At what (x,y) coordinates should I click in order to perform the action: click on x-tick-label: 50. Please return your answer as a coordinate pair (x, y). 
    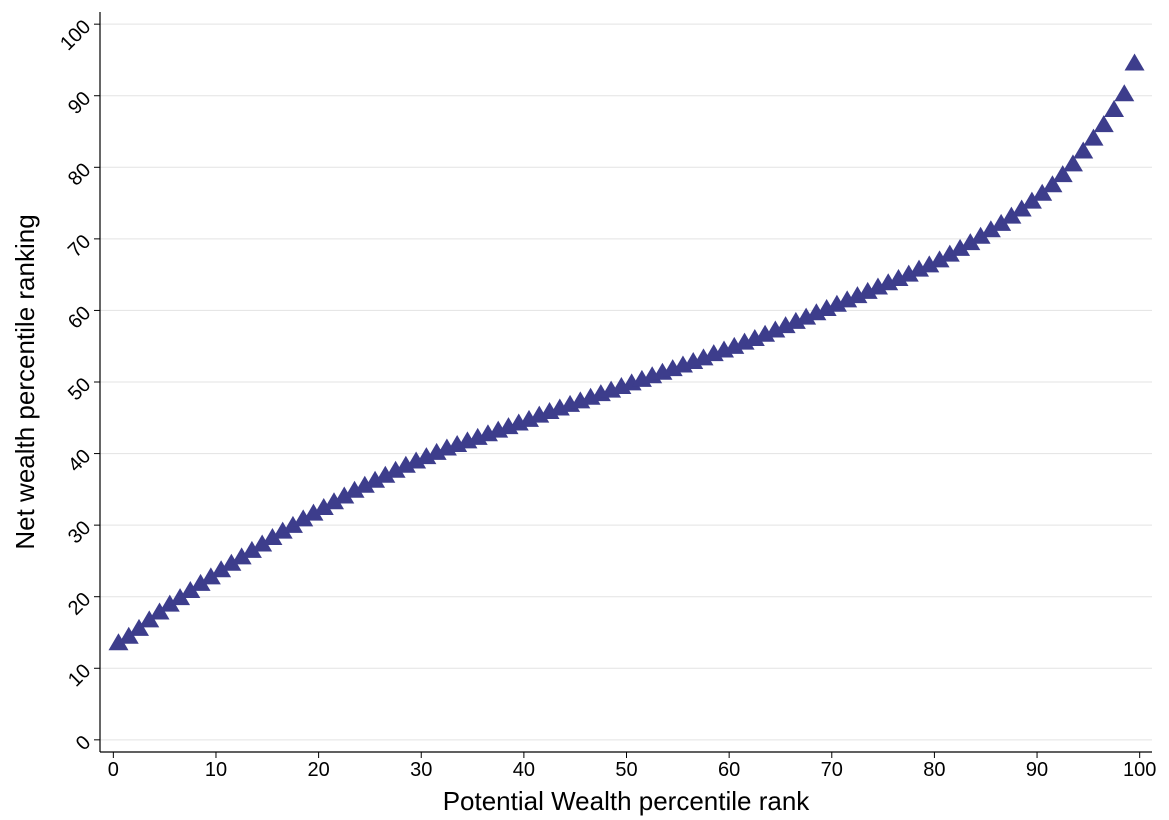
    Looking at the image, I should click on (626, 770).